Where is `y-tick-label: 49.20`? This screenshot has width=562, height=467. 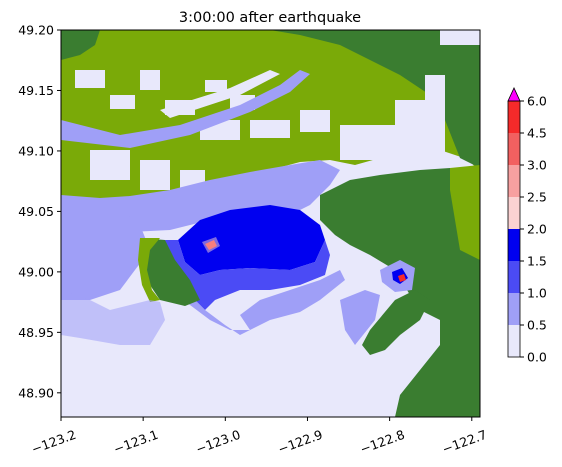
y-tick-label: 49.20 is located at coordinates (36, 30).